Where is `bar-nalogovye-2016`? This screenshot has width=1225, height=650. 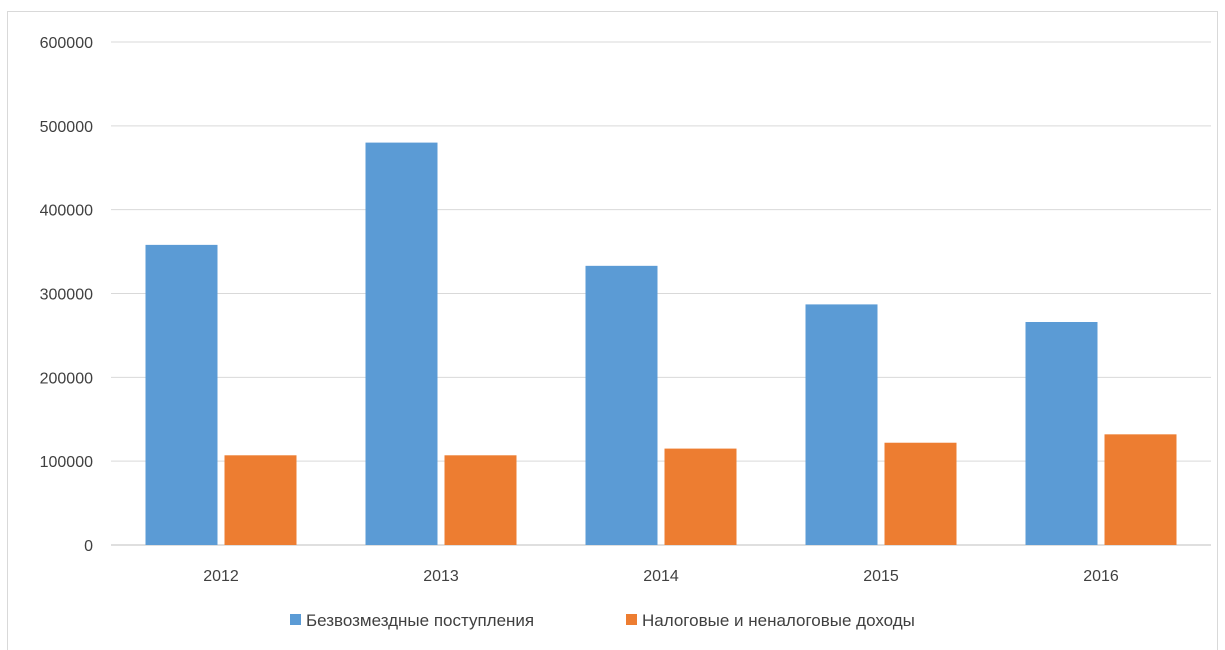
bar-nalogovye-2016 is located at coordinates (1140, 489).